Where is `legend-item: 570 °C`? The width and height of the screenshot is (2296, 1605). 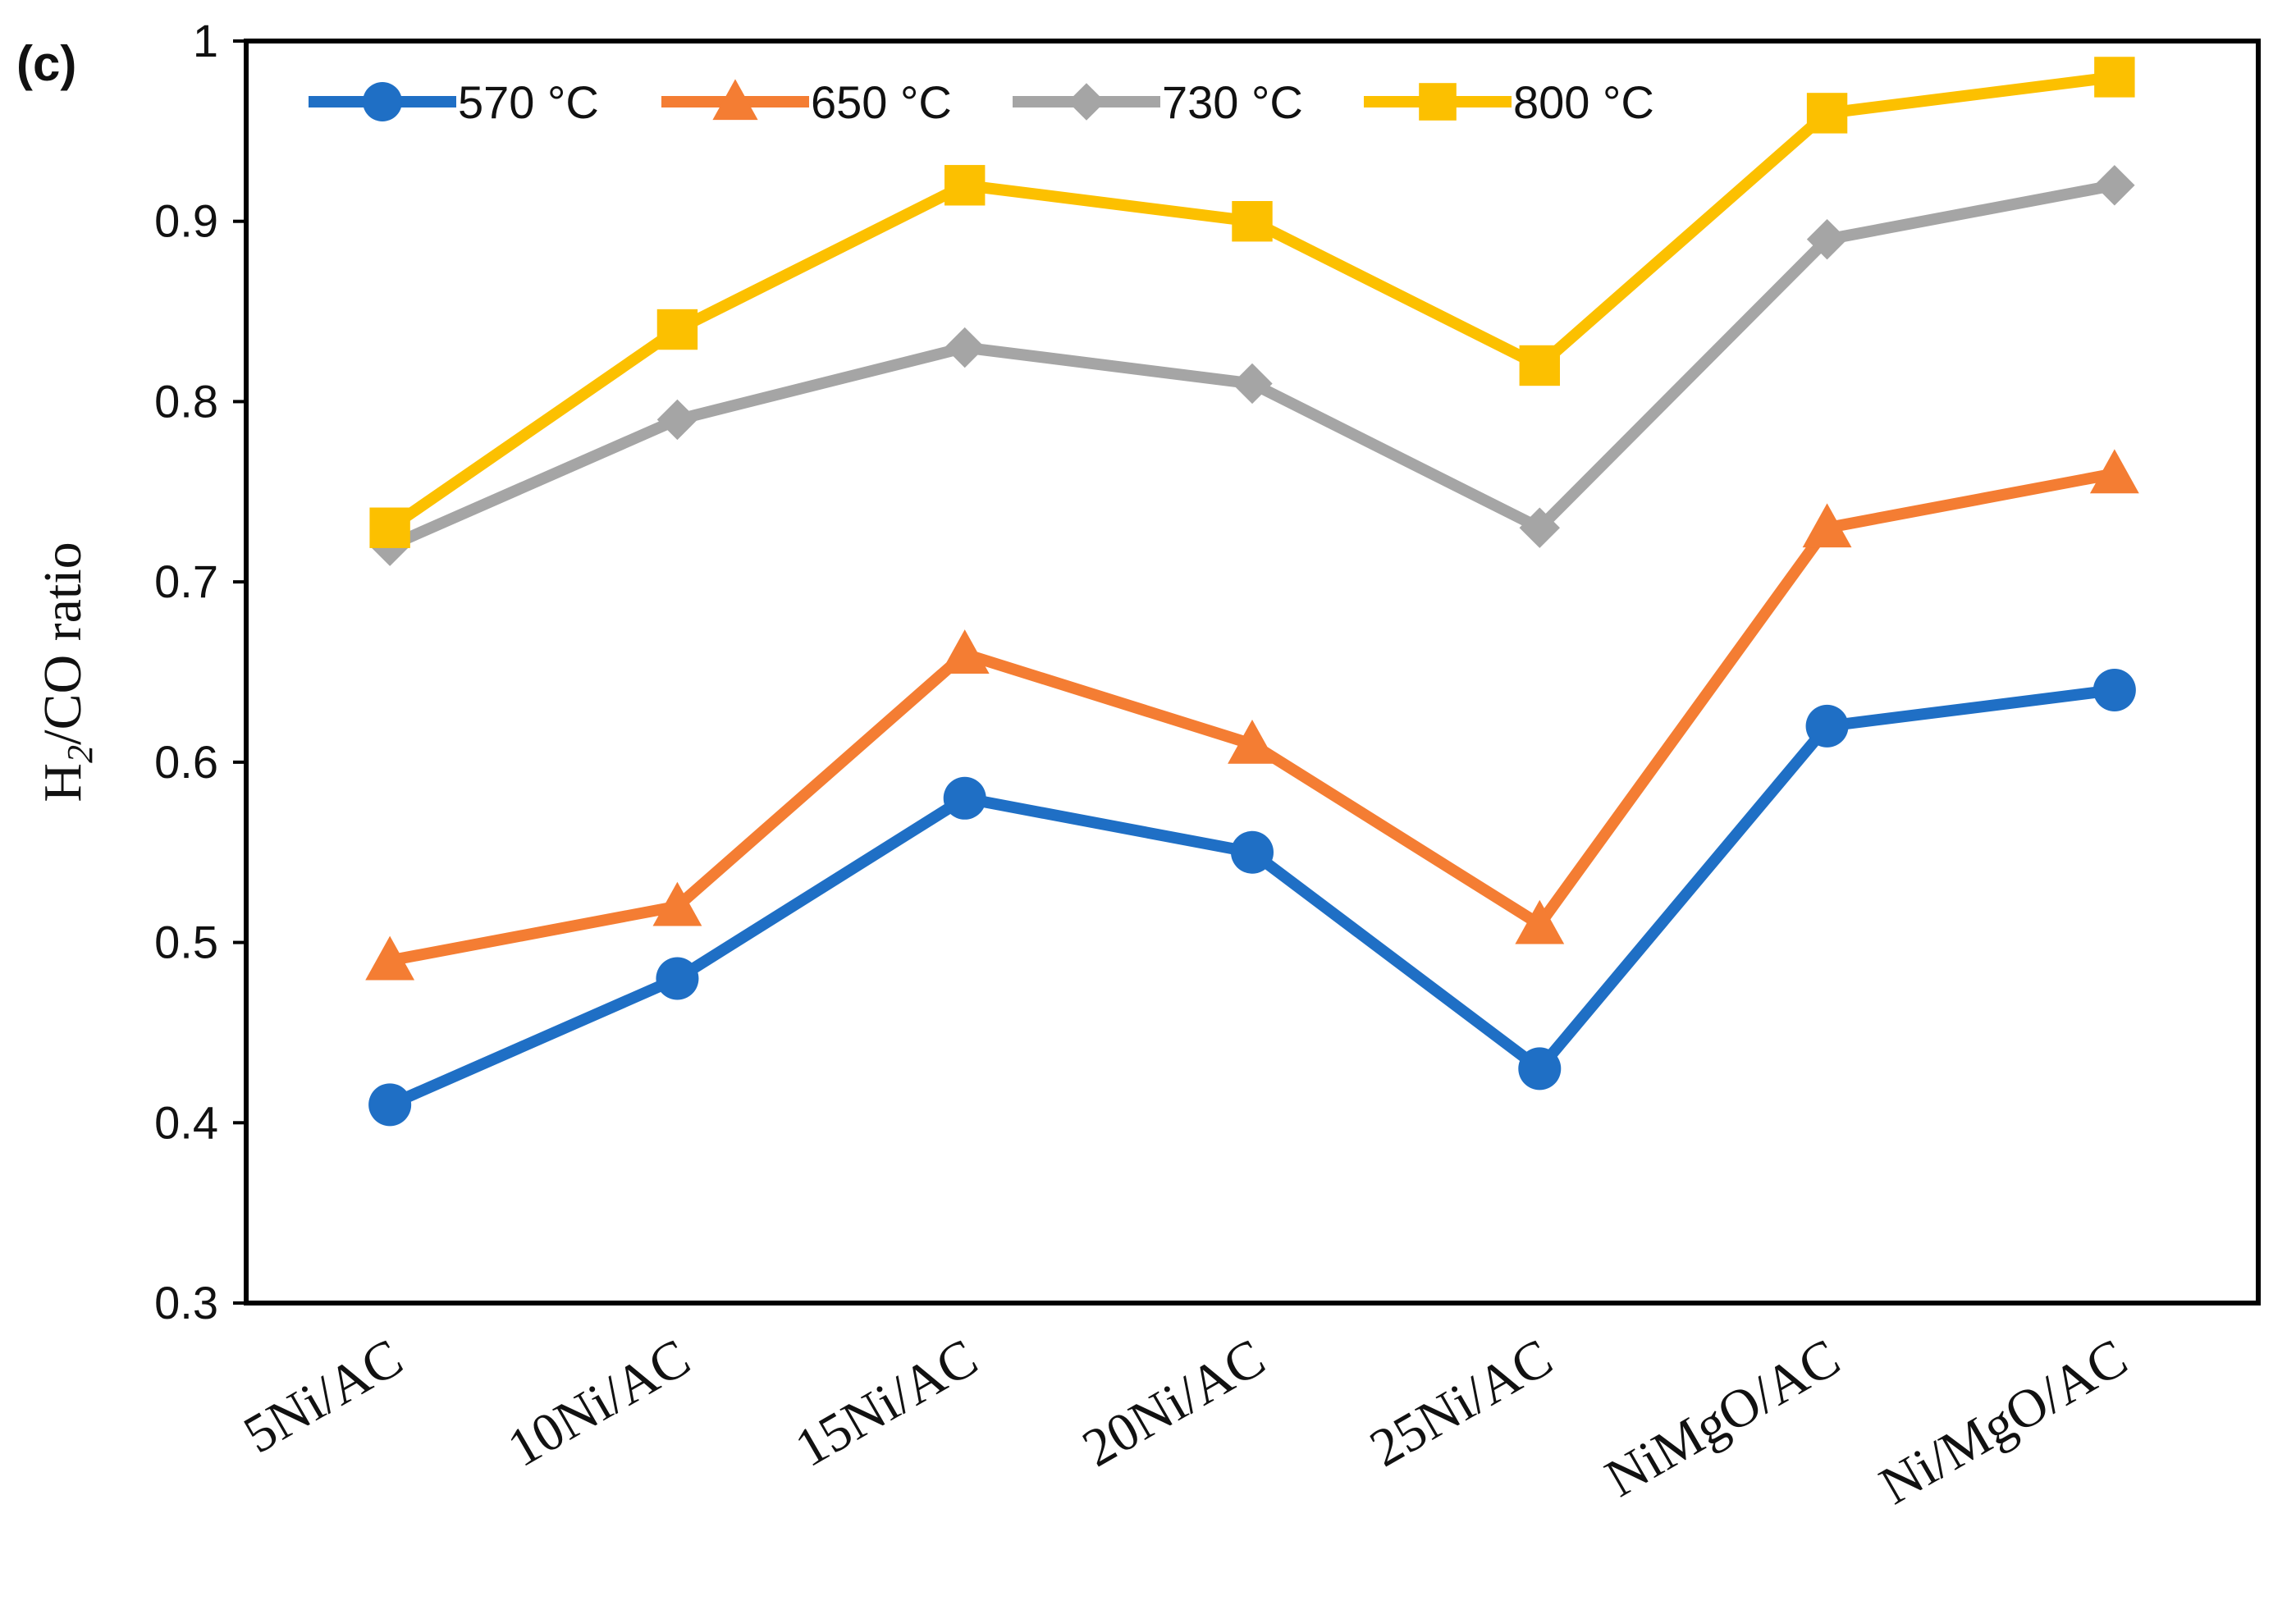 legend-item: 570 °C is located at coordinates (454, 102).